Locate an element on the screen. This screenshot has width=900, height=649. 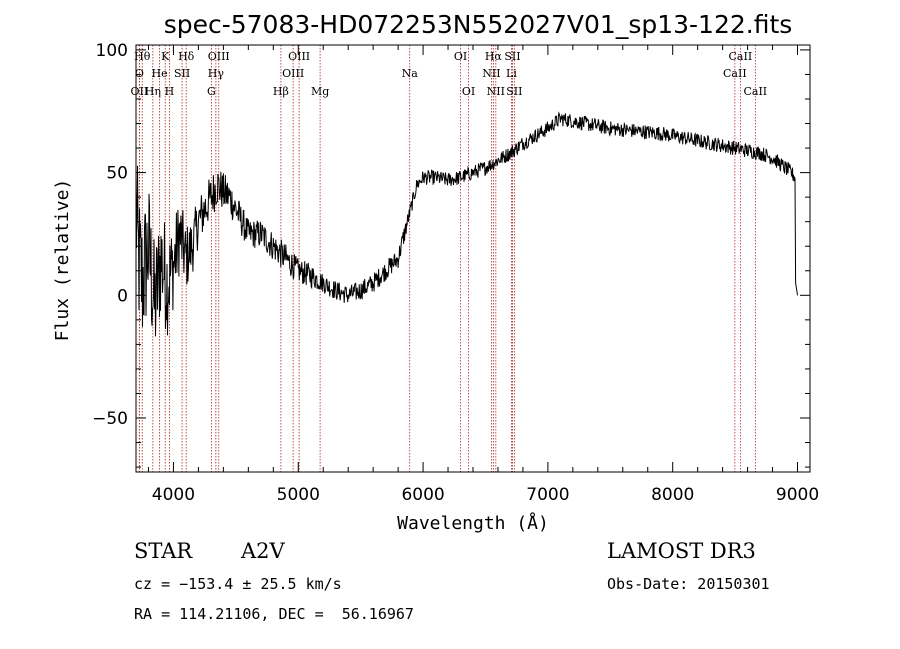
object-type: STAR is located at coordinates (163, 551).